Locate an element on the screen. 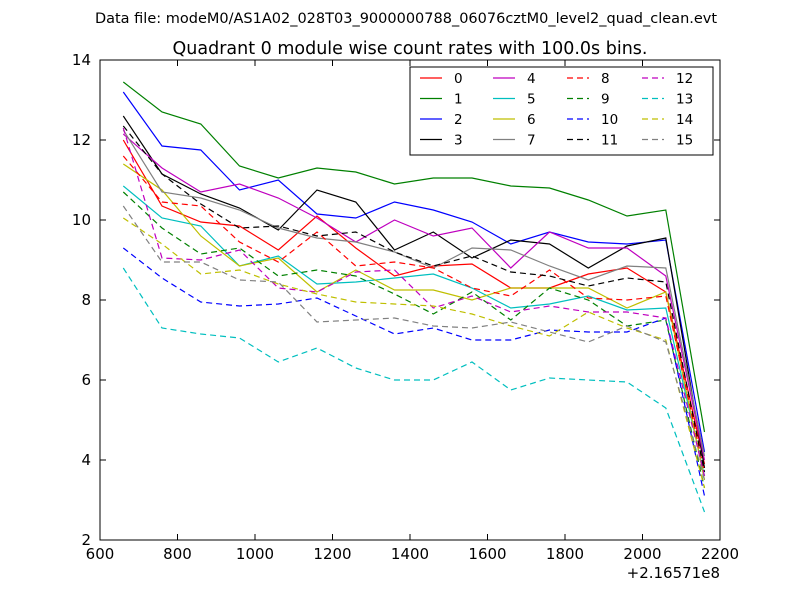 The width and height of the screenshot is (800, 600). legend-label-13: 13 is located at coordinates (684, 100).